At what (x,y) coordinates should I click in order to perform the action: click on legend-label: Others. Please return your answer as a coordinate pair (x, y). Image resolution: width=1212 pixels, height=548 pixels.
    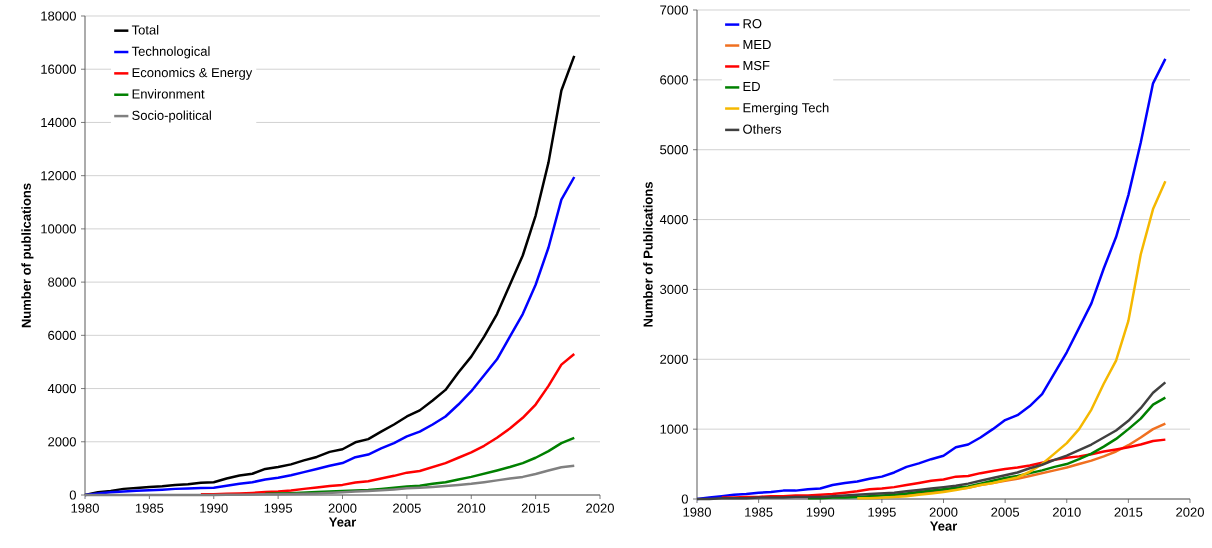
    Looking at the image, I should click on (762, 129).